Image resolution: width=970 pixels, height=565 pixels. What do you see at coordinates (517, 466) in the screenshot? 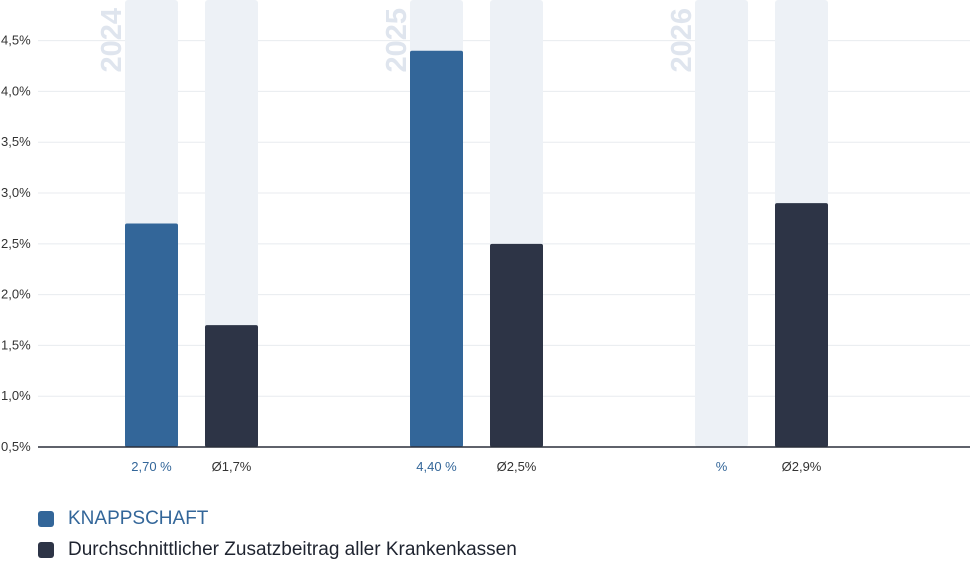
I see `bar-label-average-2025: Ø2,5%` at bounding box center [517, 466].